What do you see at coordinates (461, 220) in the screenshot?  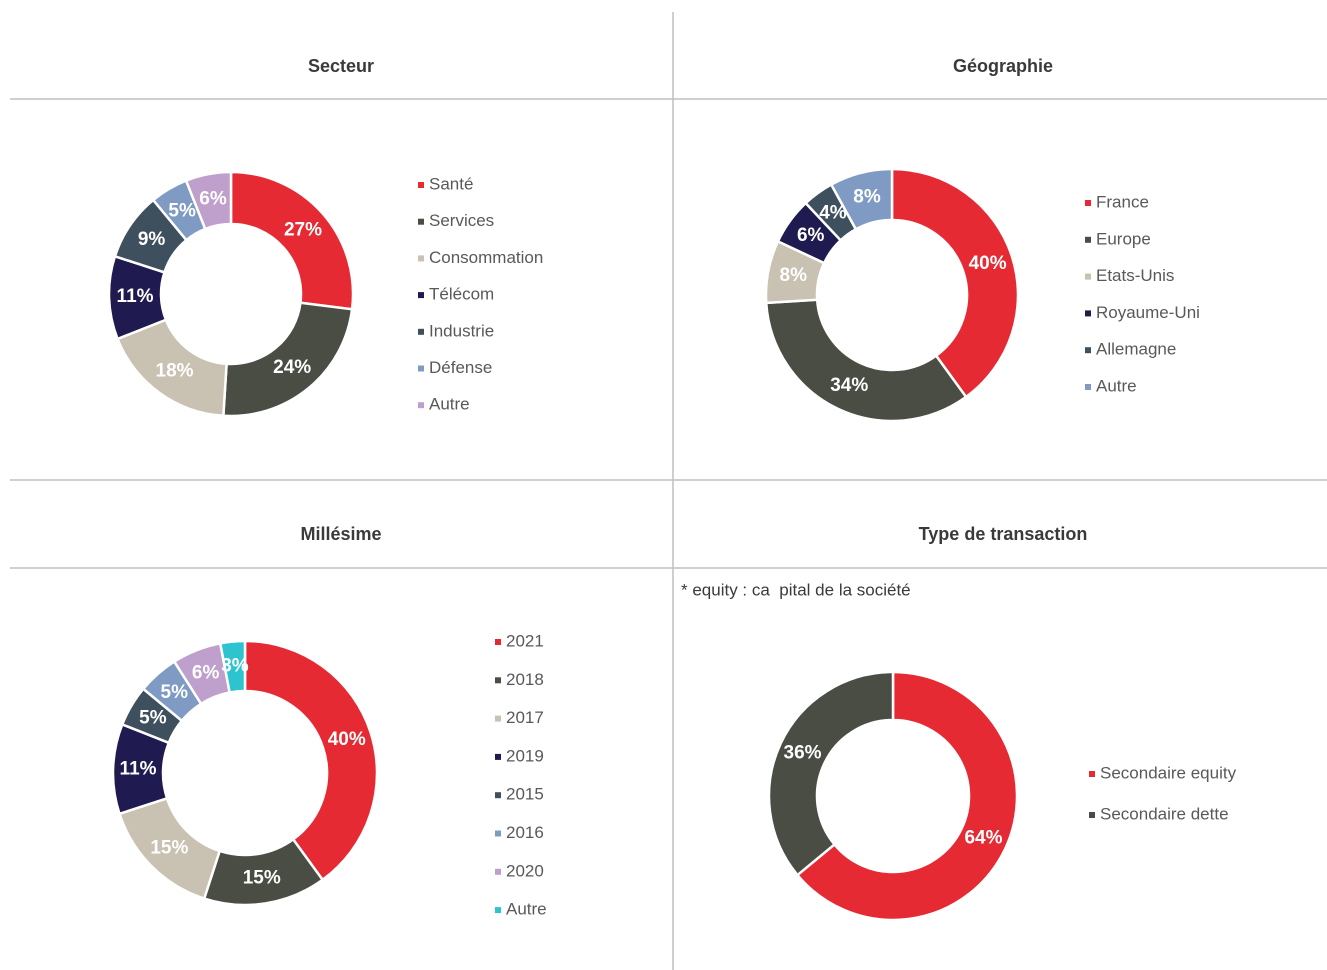 I see `legend-label: Services` at bounding box center [461, 220].